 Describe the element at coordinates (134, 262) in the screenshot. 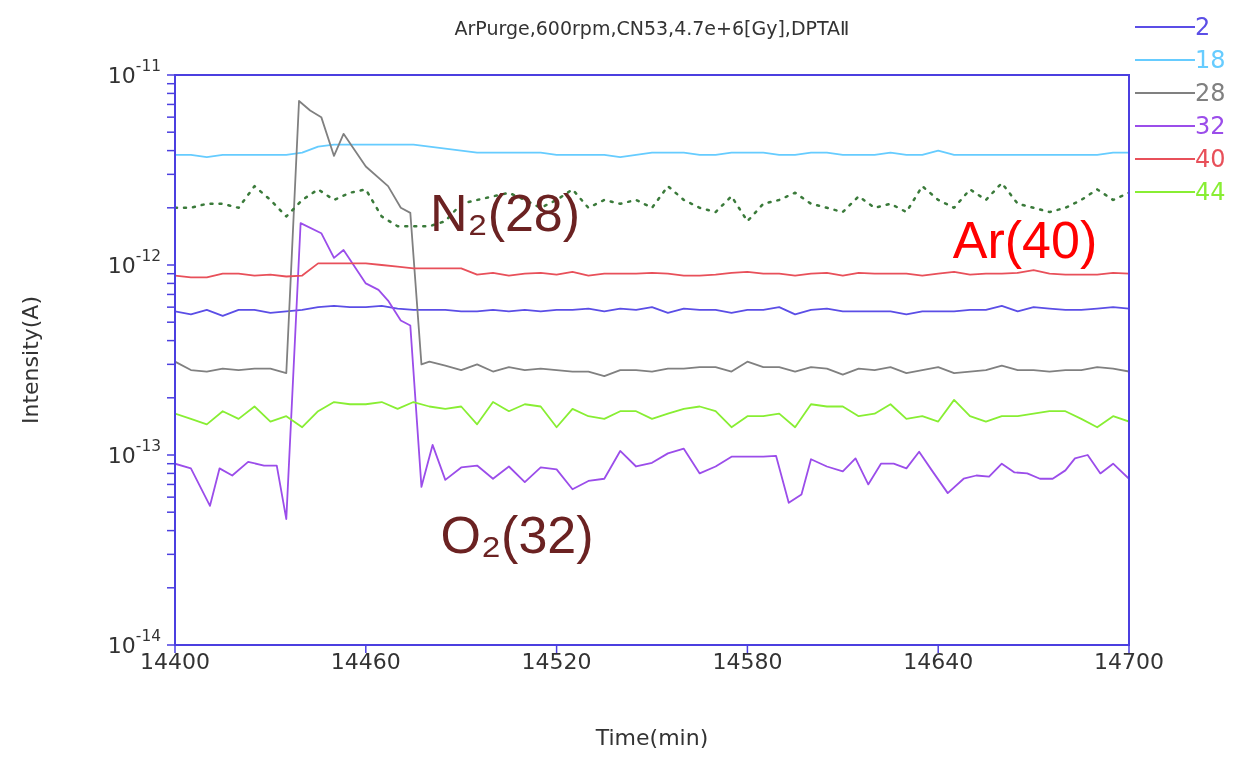

I see `y-tick-label: 10$^{-12}$` at that location.